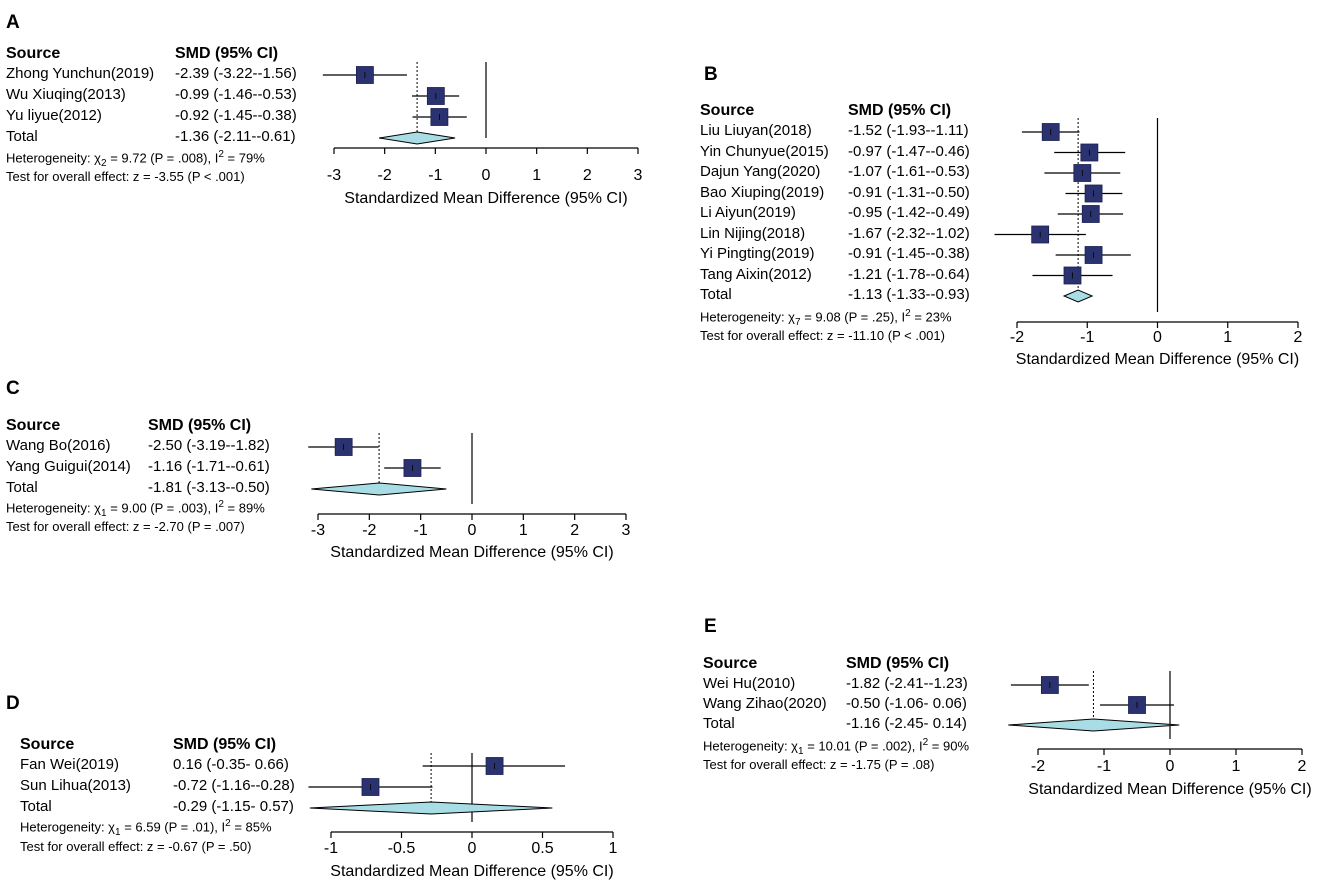 The image size is (1325, 882). Describe the element at coordinates (68, 466) in the screenshot. I see `study-name: Yang Guigui(2014)` at that location.